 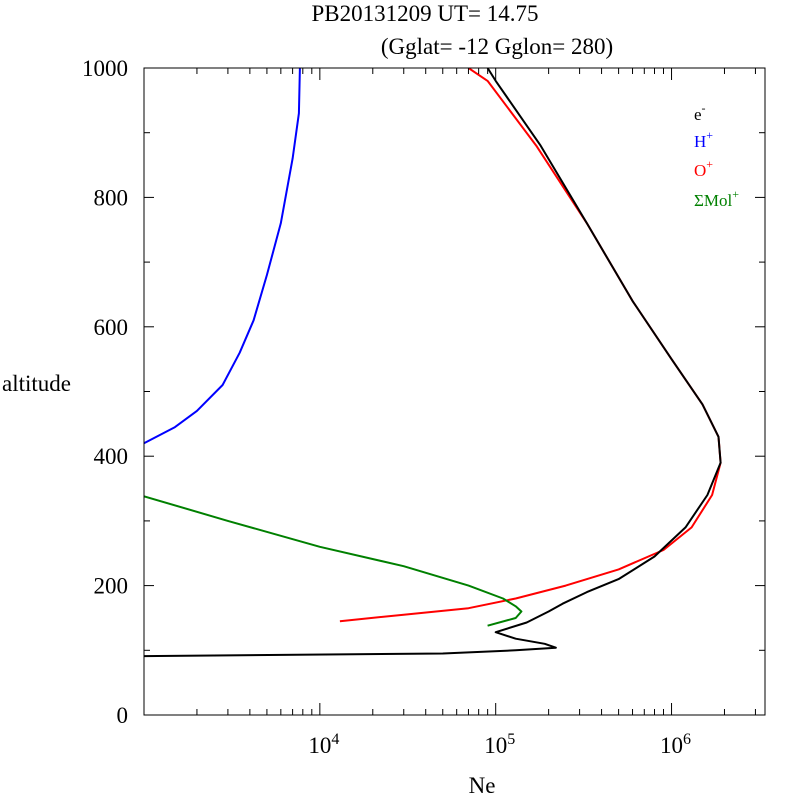 I want to click on legend: e- H+ O+ ΣMol+, so click(x=716, y=155).